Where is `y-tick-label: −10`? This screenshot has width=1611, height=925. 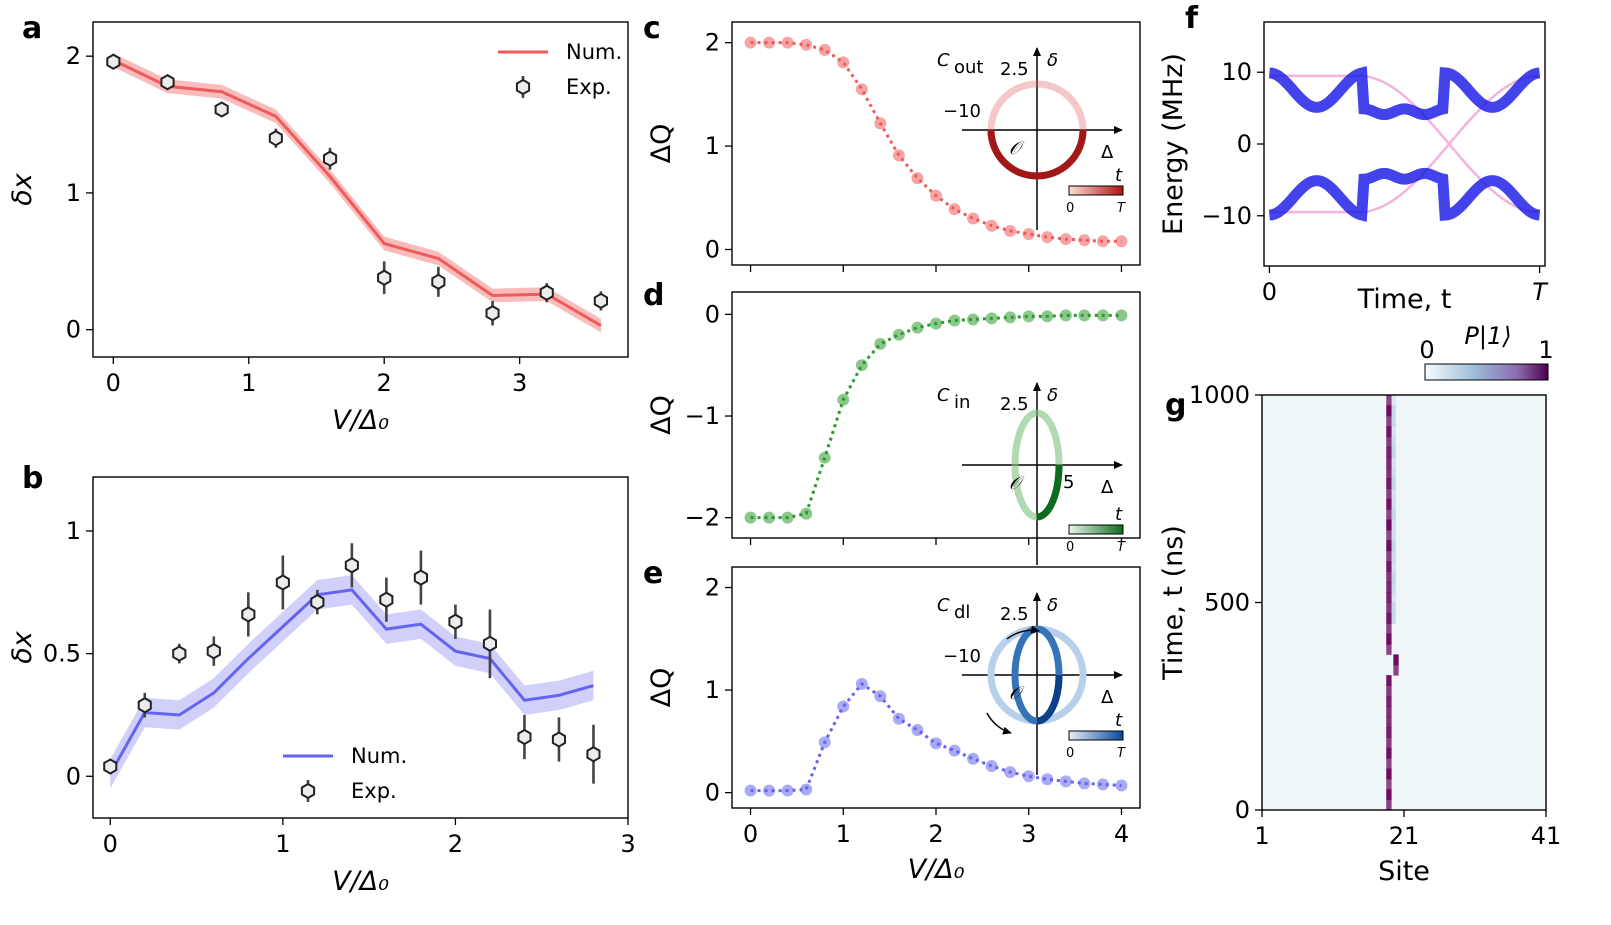
y-tick-label: −10 is located at coordinates (1226, 216).